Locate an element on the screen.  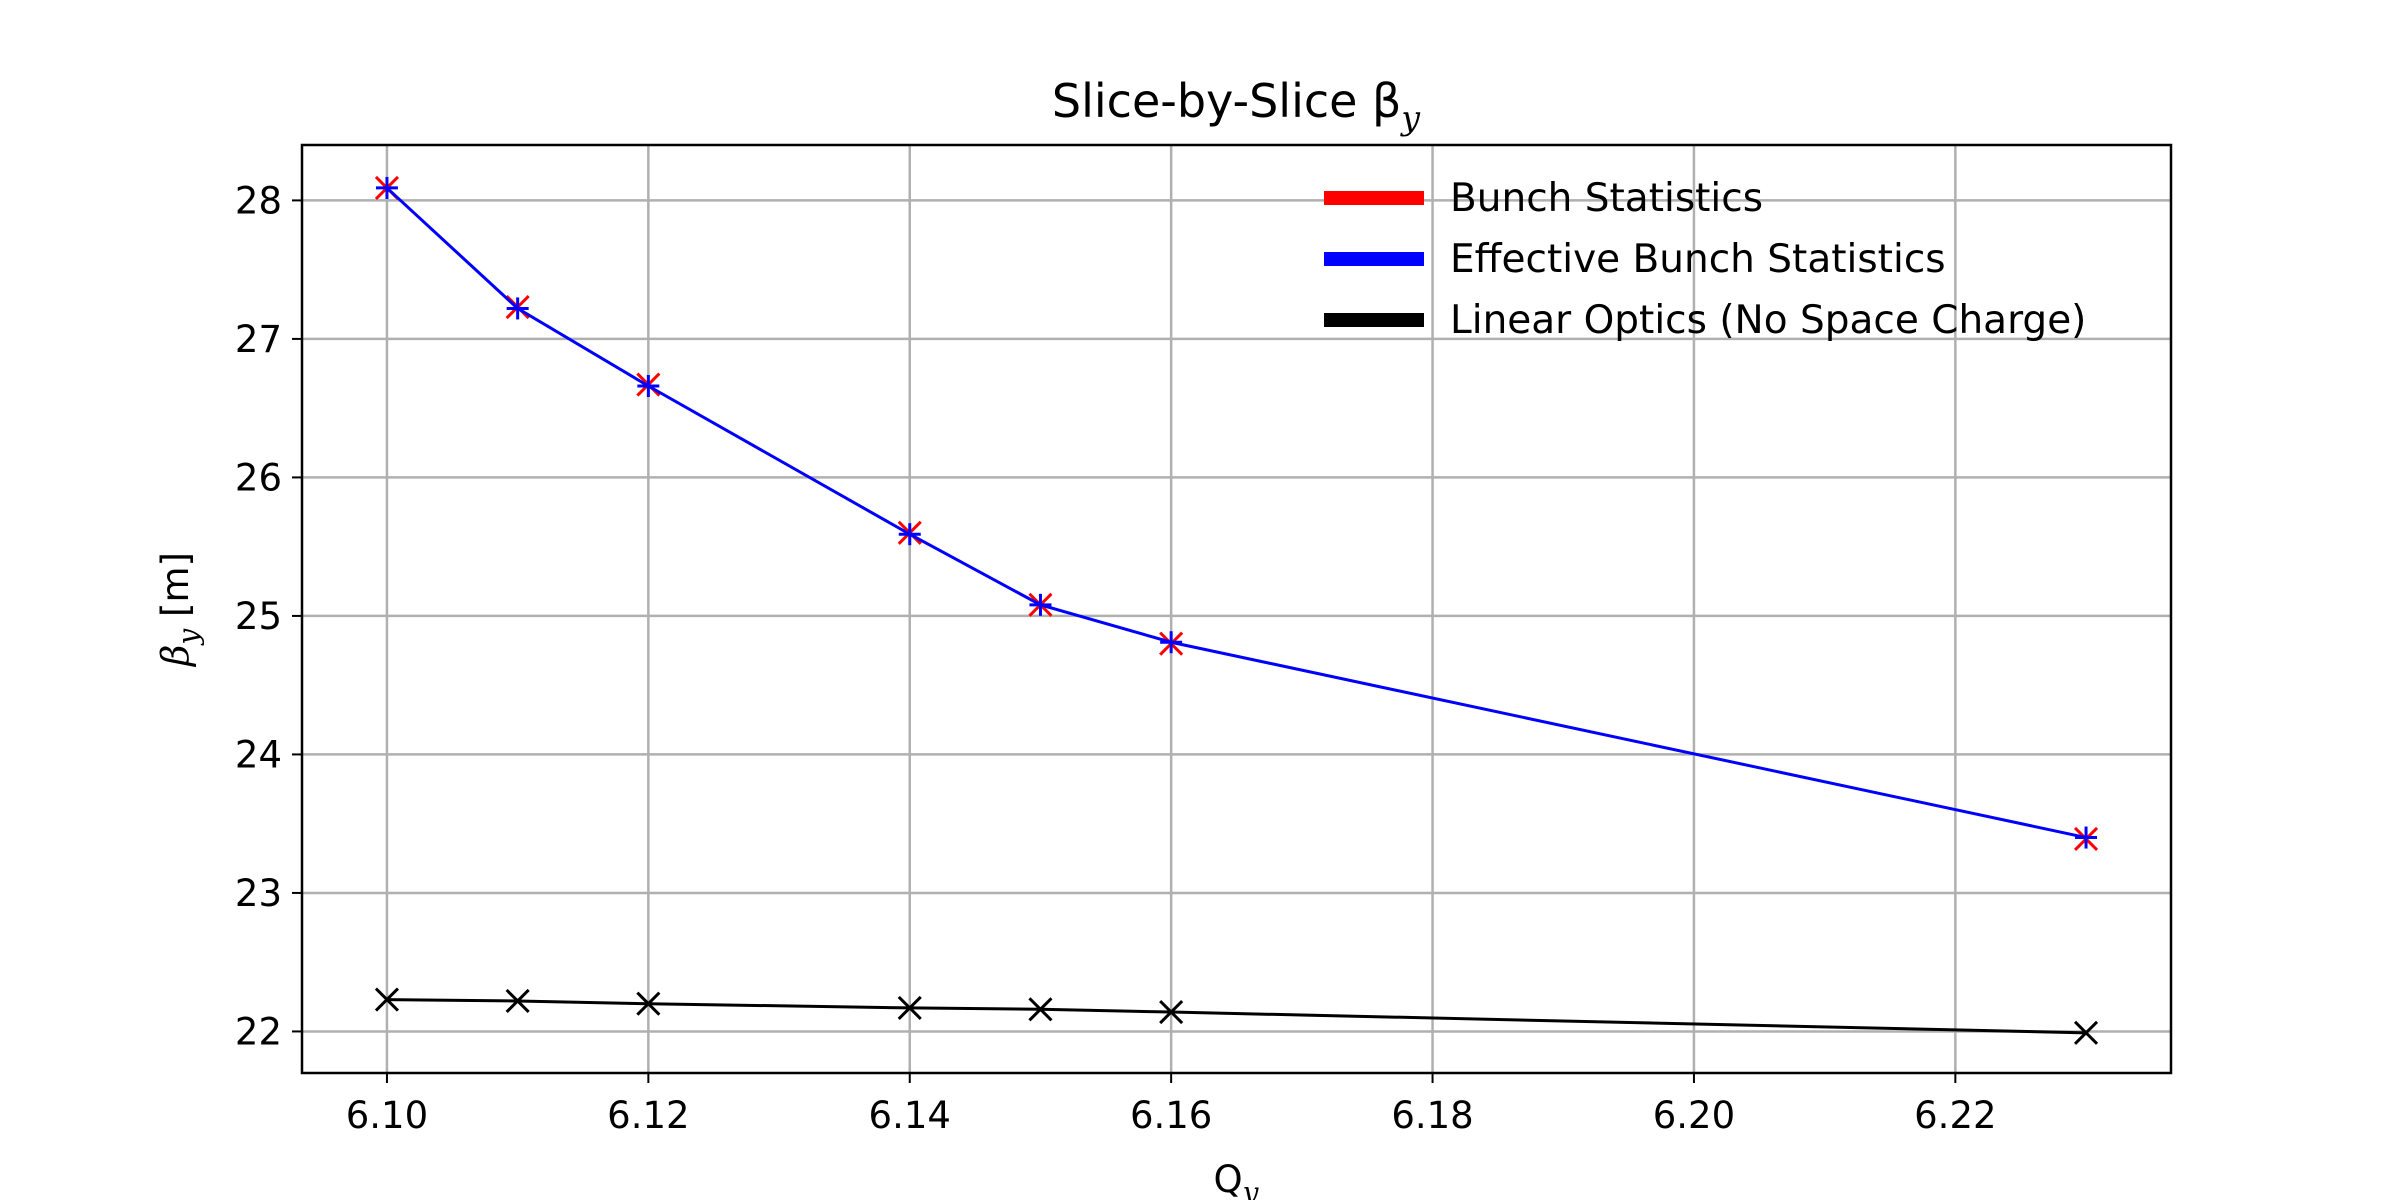
x-tick-label: 6.10 is located at coordinates (387, 1115).